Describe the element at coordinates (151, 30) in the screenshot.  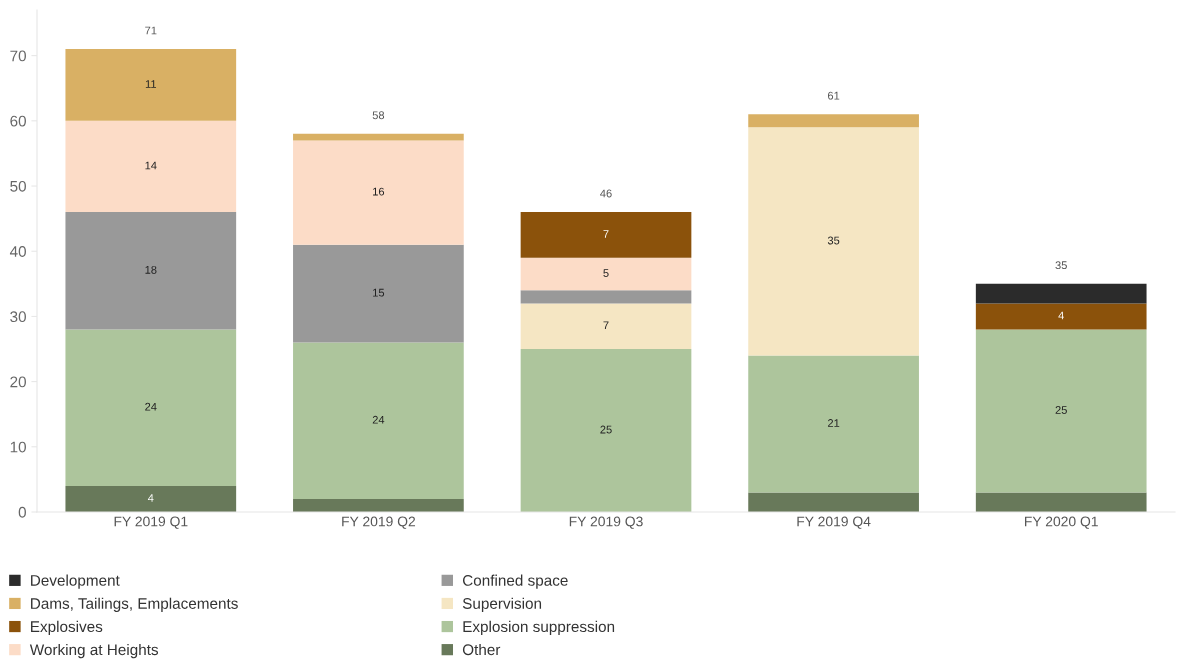
I see `total-label: 71` at that location.